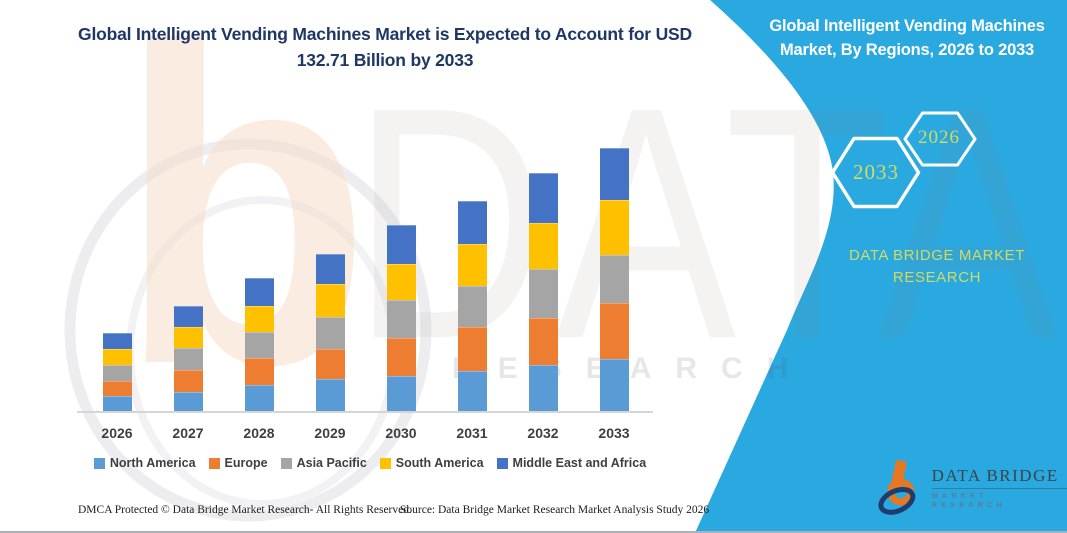 The image size is (1067, 533). Describe the element at coordinates (439, 463) in the screenshot. I see `legend-label: South America` at that location.